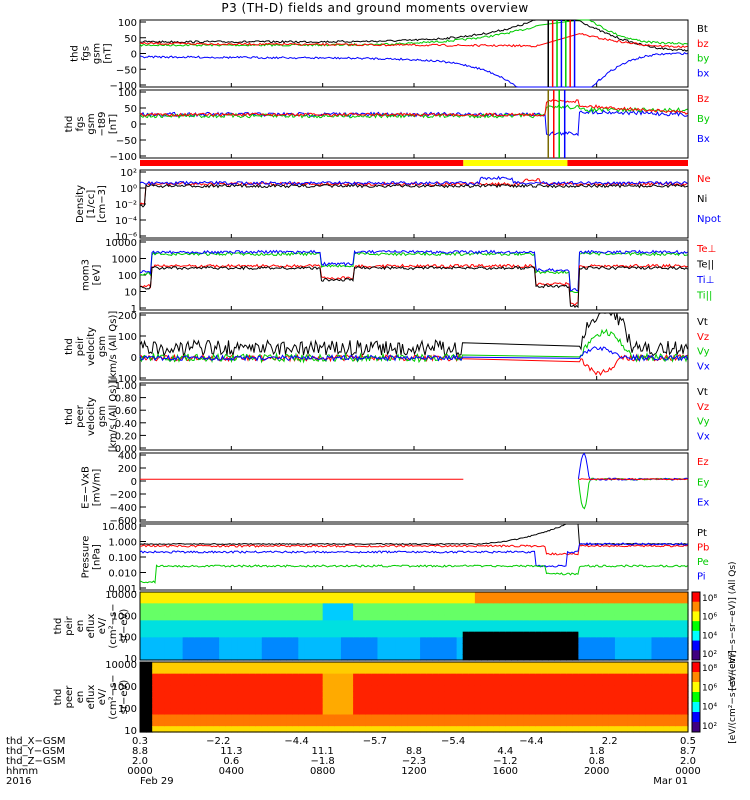  Describe the element at coordinates (709, 688) in the screenshot. I see `colorbar-tick: 10⁶` at that location.